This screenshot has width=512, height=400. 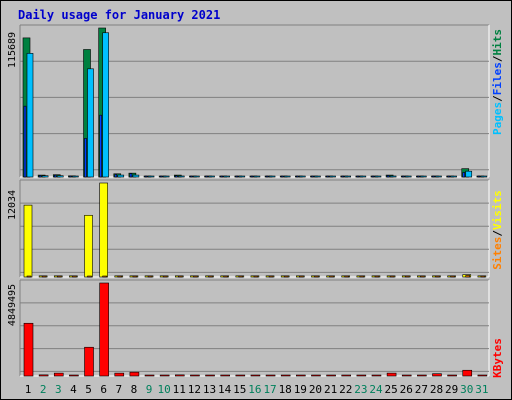 I want to click on x-tick-label: 19, so click(x=300, y=389).